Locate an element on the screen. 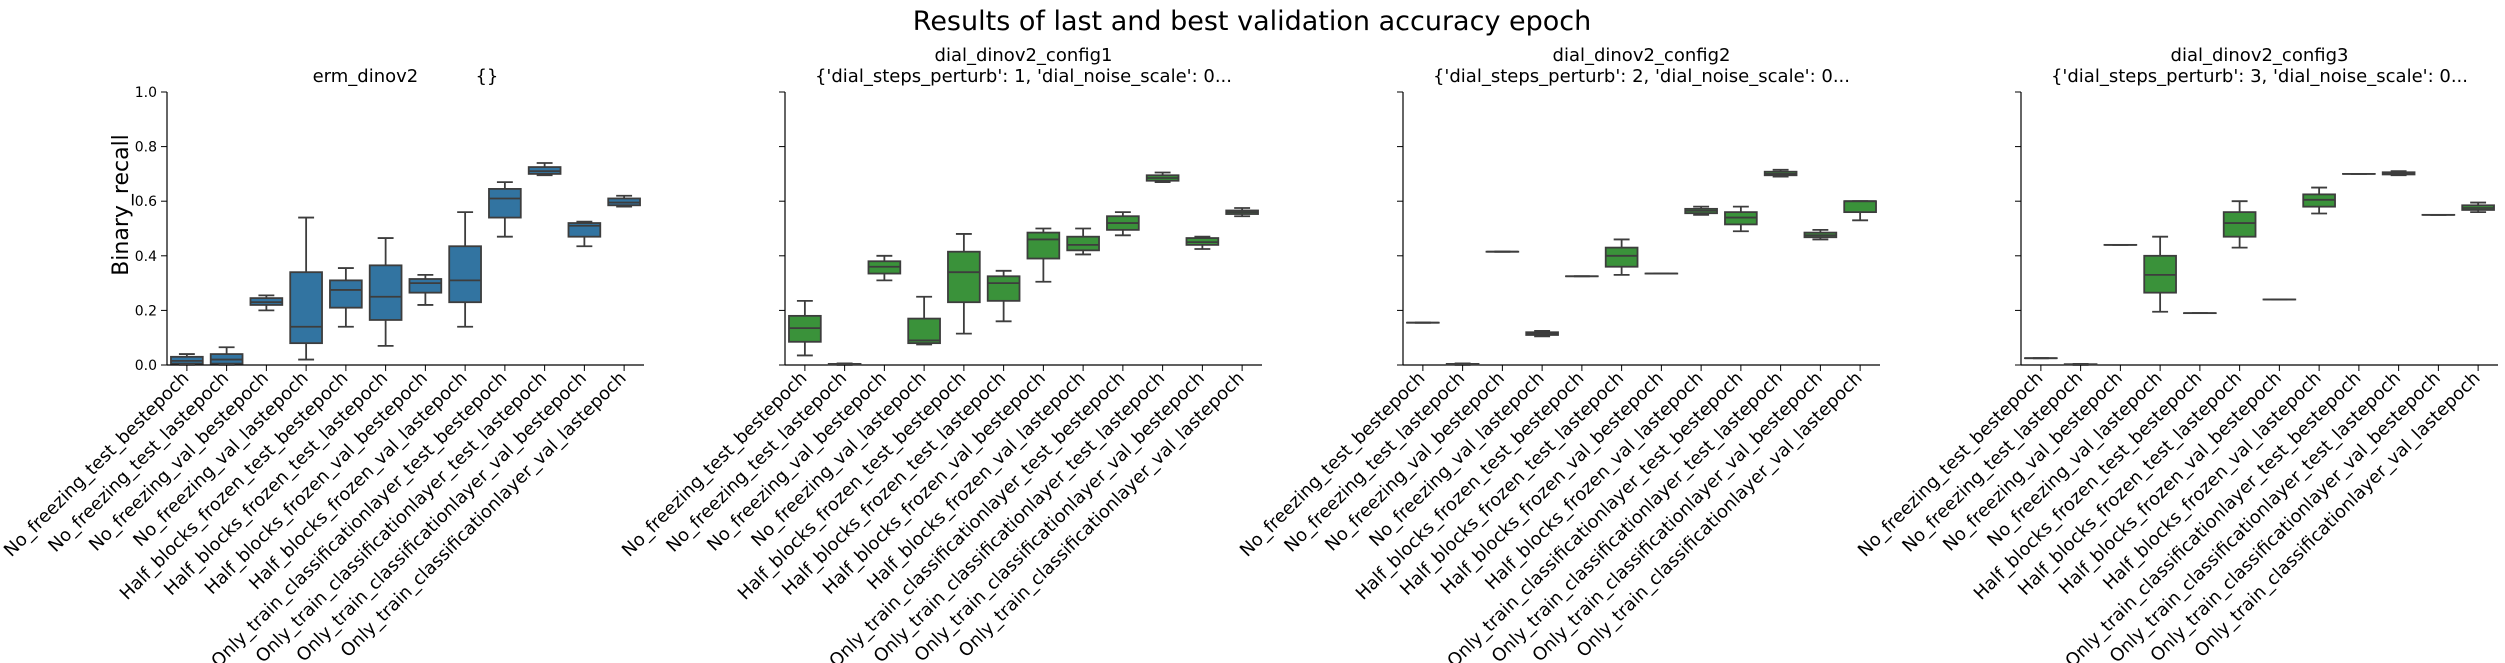 This screenshot has width=2505, height=663. y-tick-label: 0.8 is located at coordinates (146, 148).